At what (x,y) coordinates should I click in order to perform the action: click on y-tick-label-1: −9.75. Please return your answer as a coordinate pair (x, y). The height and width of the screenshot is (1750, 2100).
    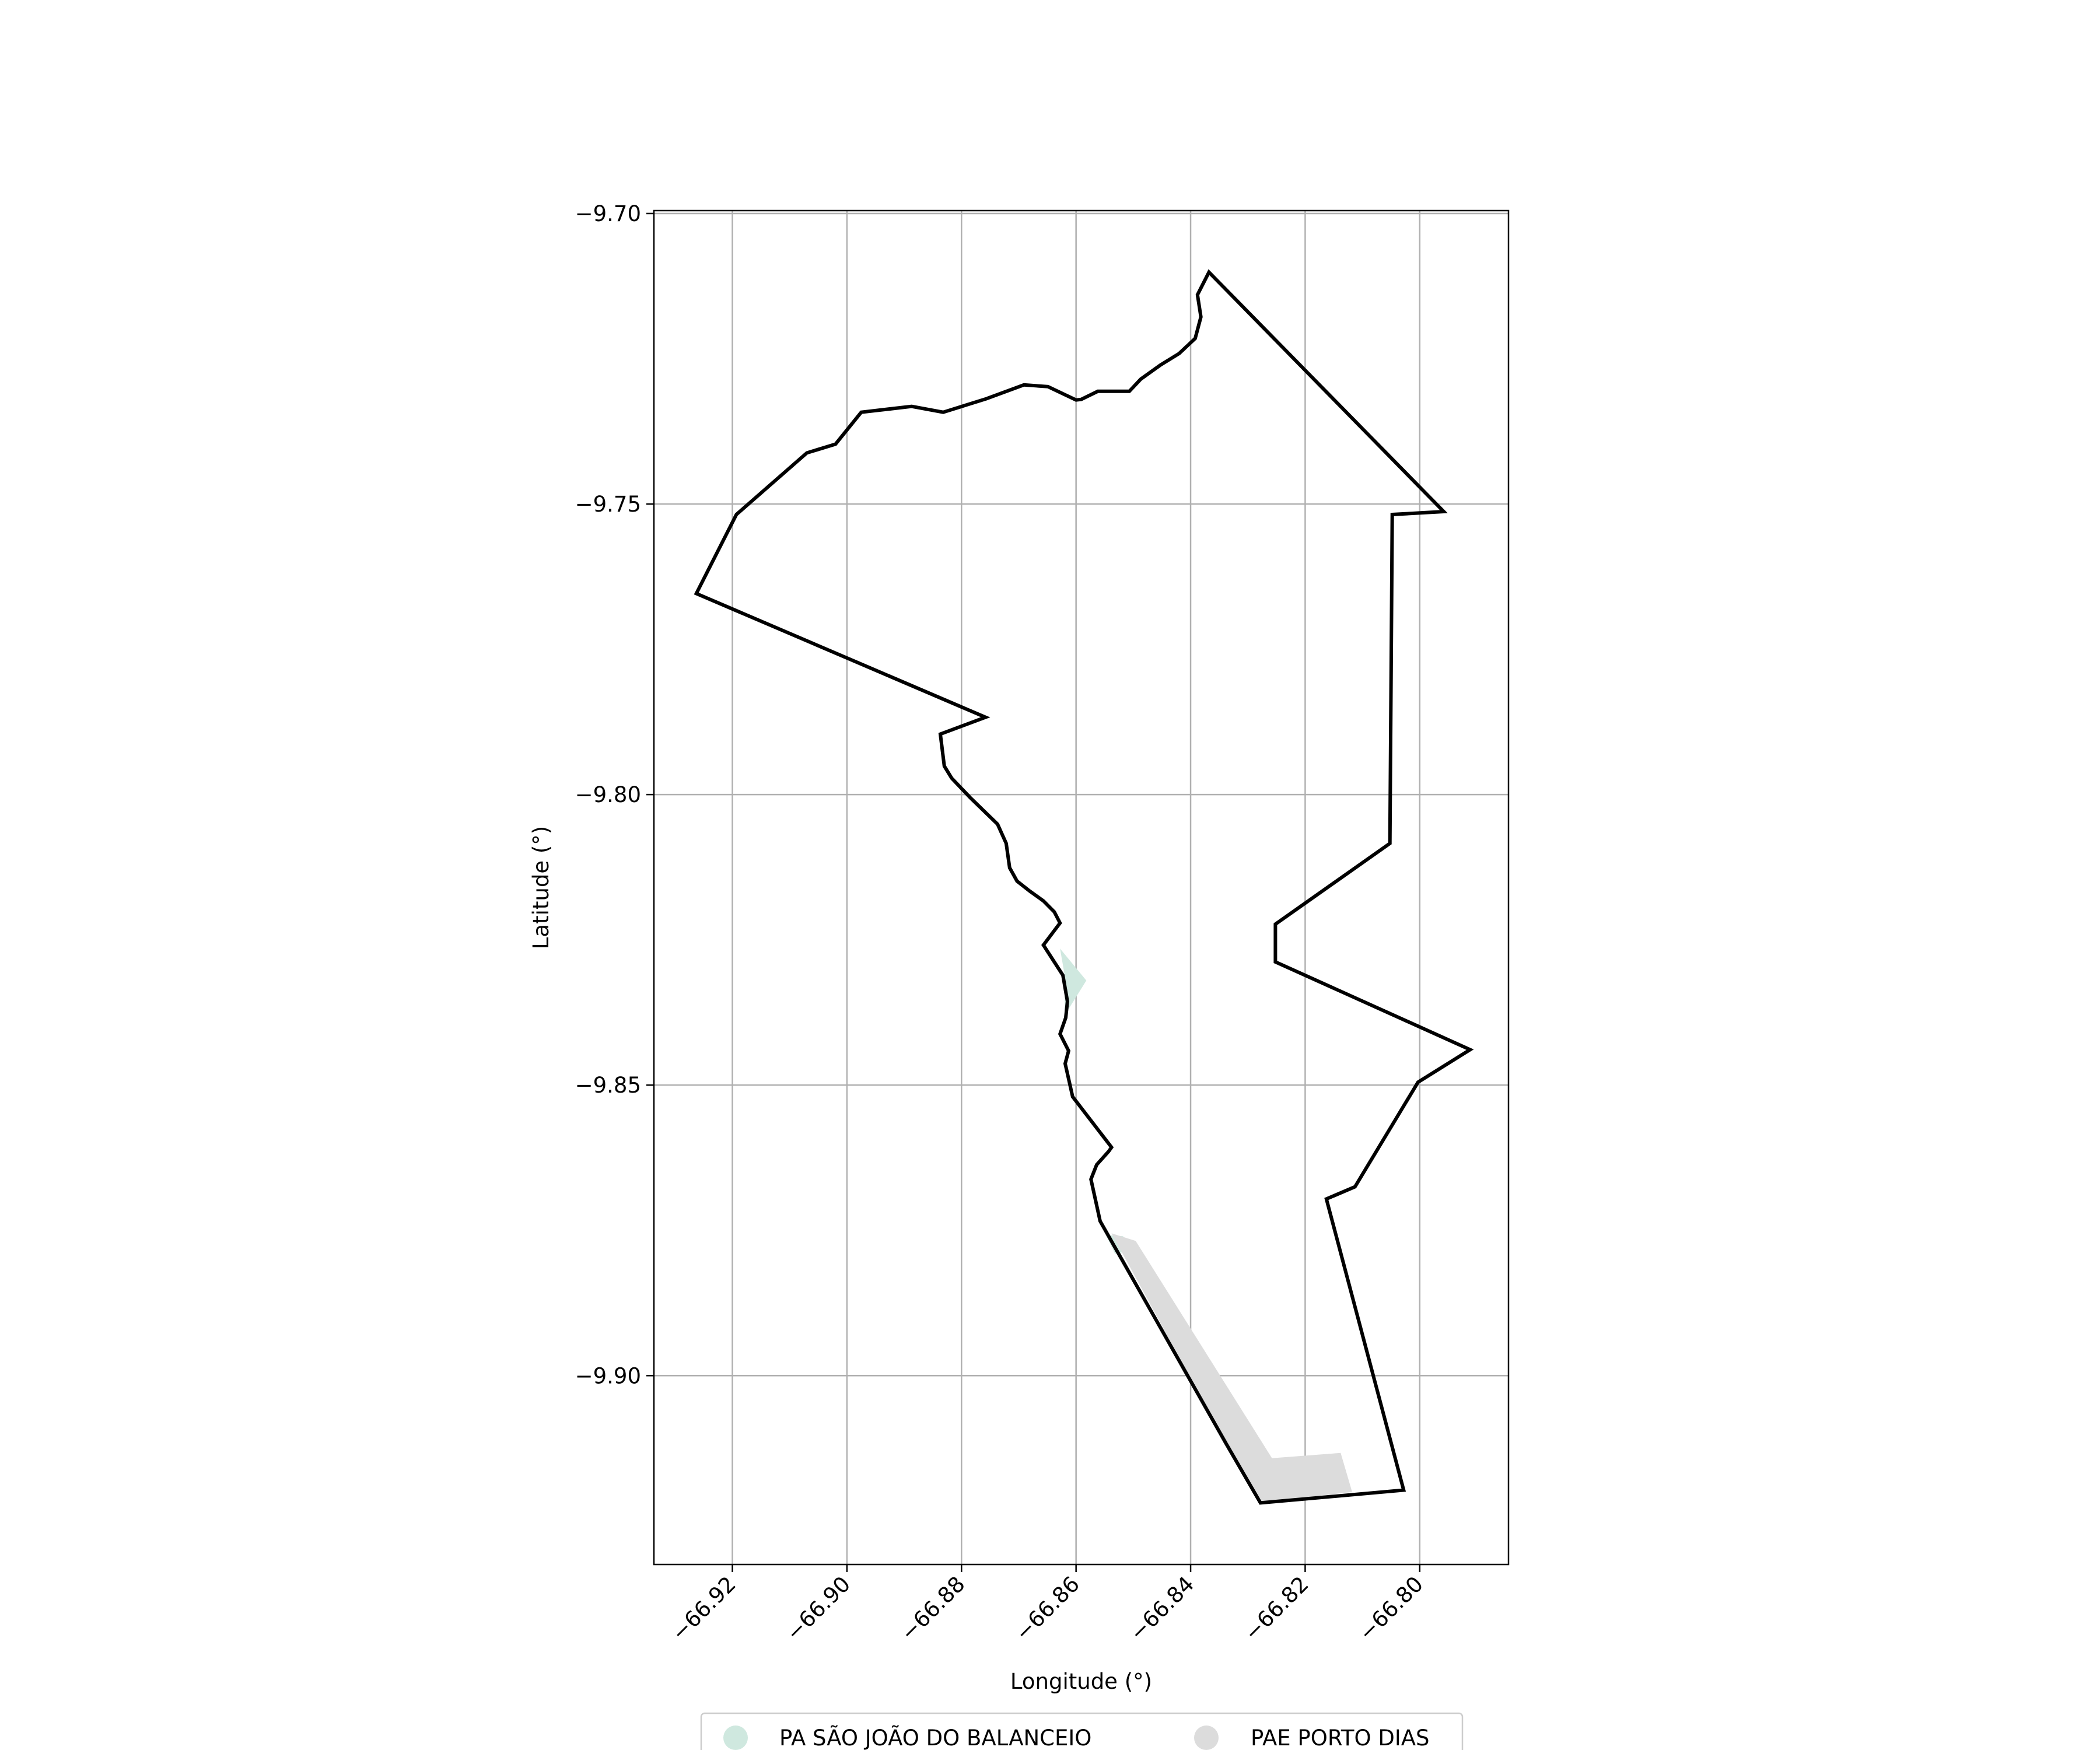
    Looking at the image, I should click on (608, 504).